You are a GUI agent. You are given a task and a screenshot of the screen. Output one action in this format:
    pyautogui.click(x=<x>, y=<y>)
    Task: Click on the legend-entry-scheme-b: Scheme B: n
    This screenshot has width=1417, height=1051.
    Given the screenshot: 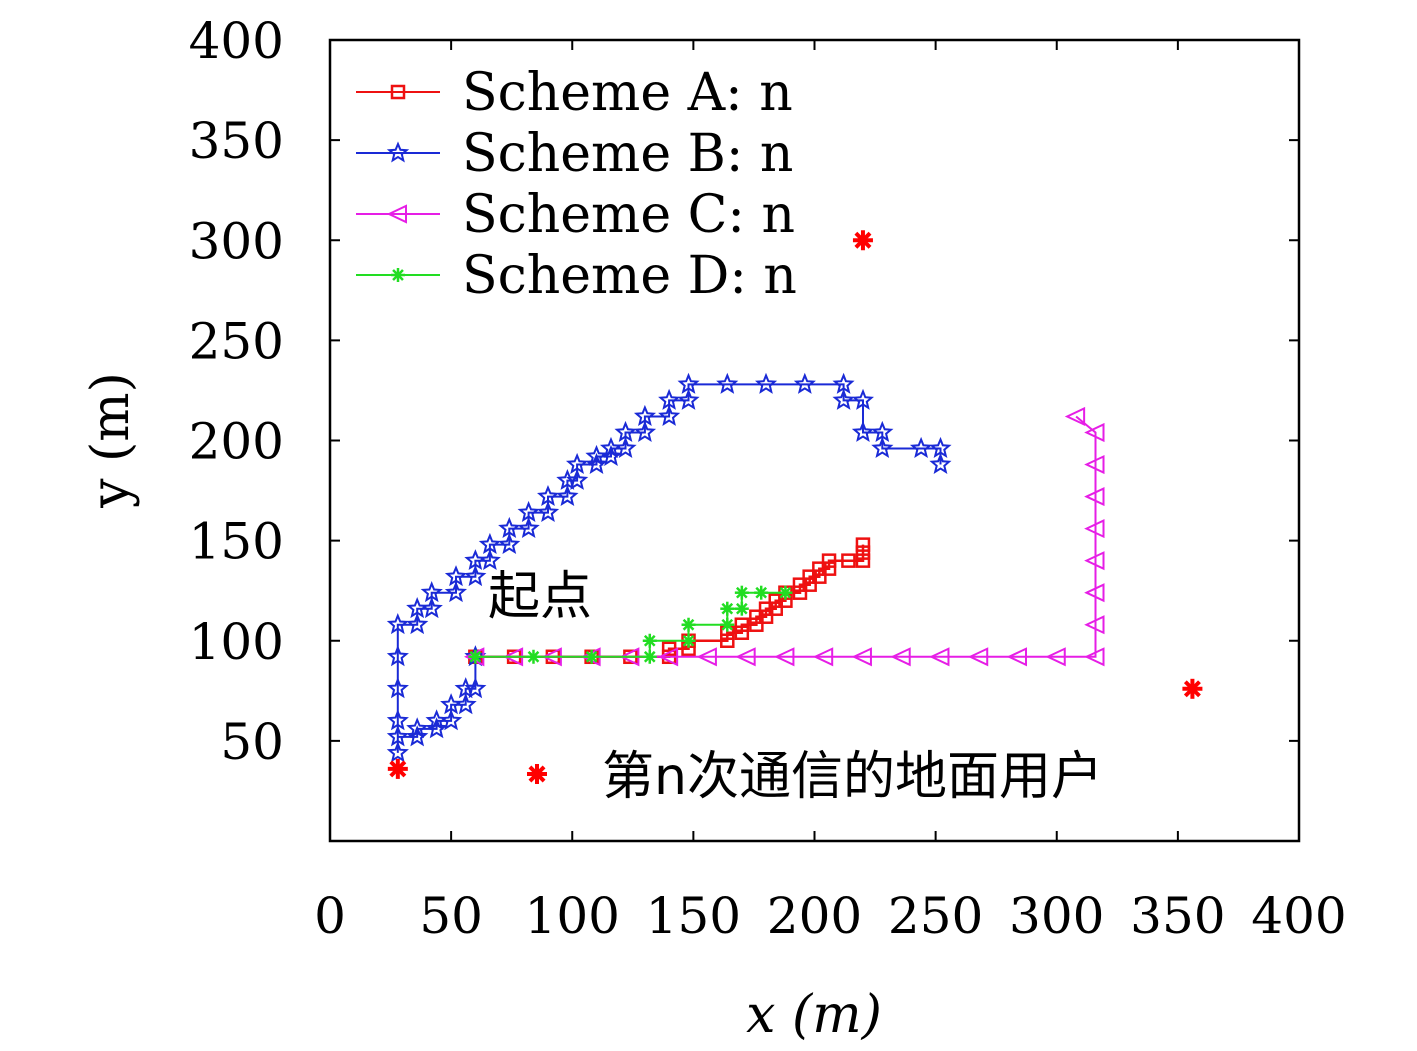 What is the action you would take?
    pyautogui.click(x=574, y=154)
    